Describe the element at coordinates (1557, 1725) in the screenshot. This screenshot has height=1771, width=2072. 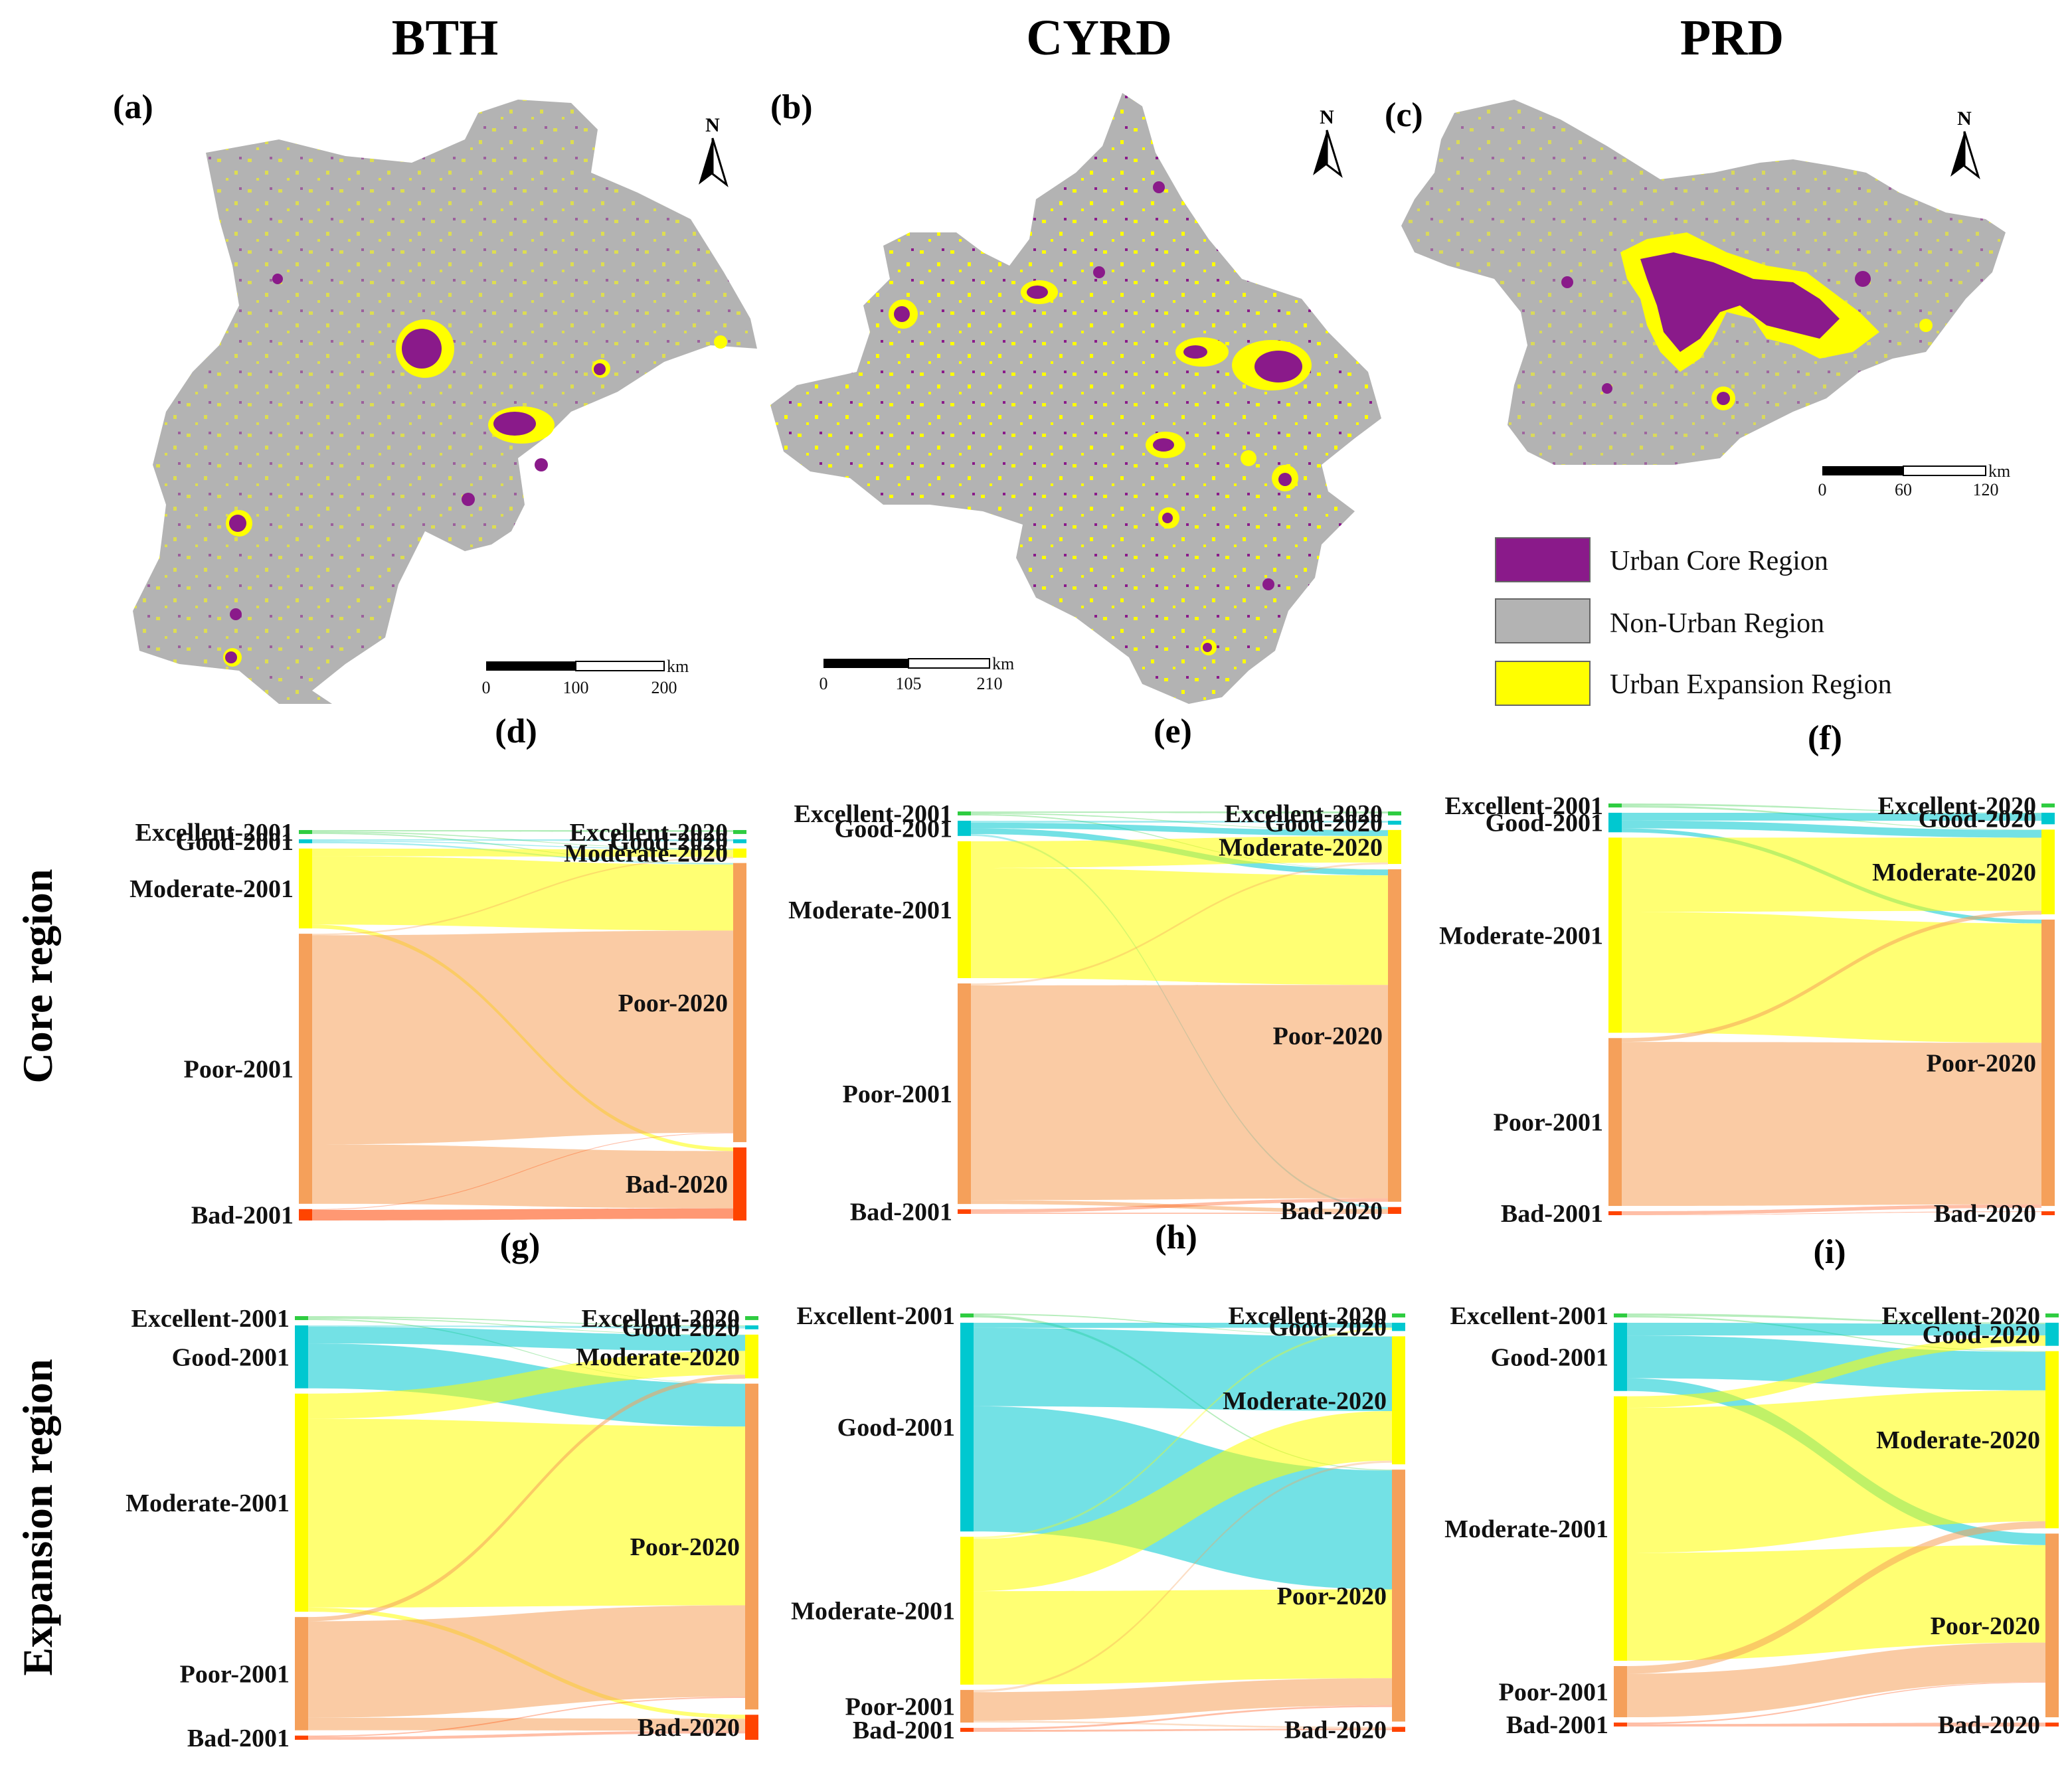
I see `sankey-left-label: Bad-2001` at that location.